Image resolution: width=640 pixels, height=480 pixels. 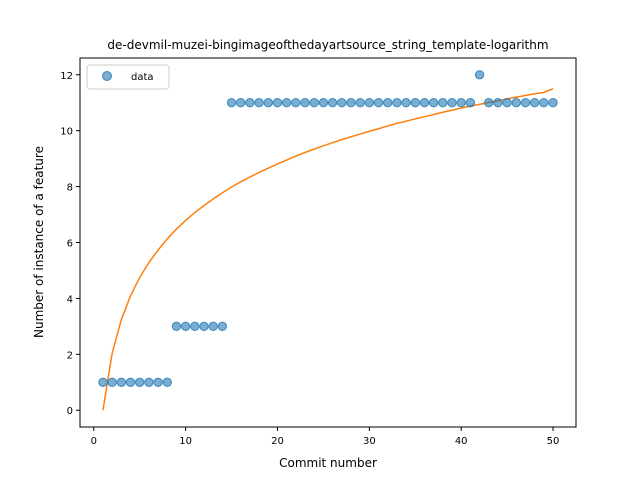 What do you see at coordinates (94, 441) in the screenshot?
I see `x-tick-label: 0` at bounding box center [94, 441].